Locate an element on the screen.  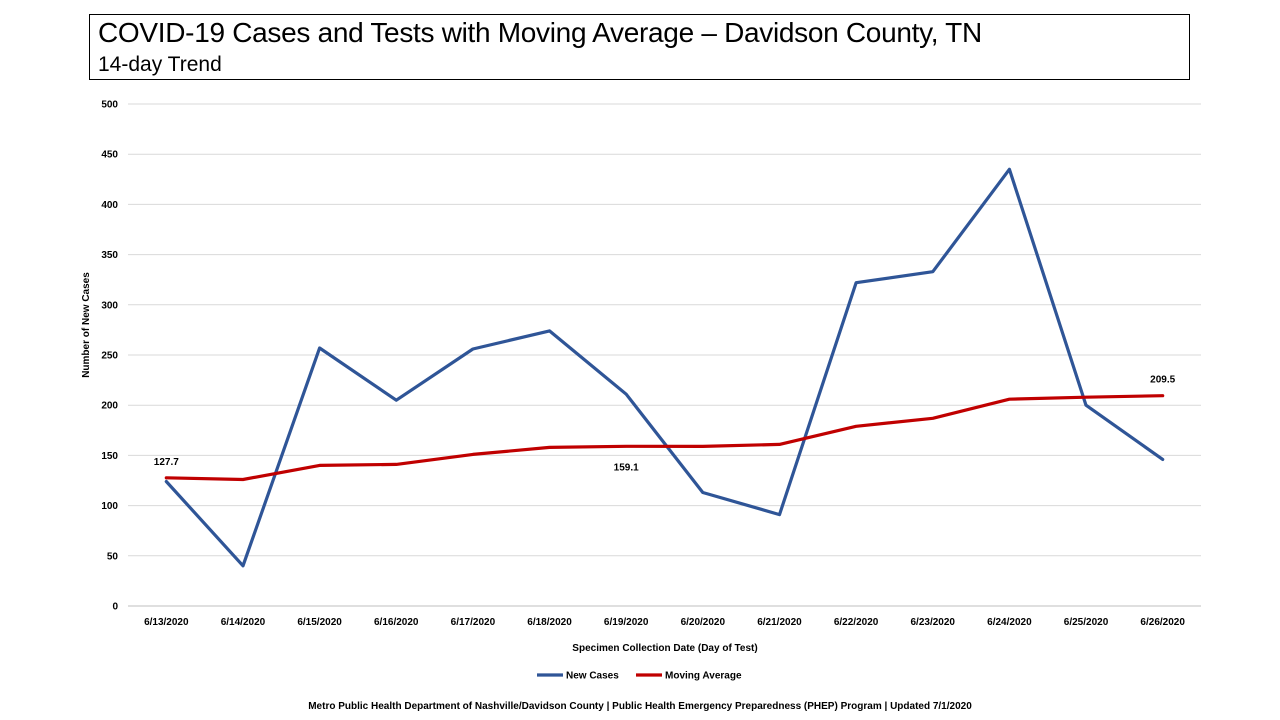
x-tick-label: 6/25/2020 is located at coordinates (1086, 622).